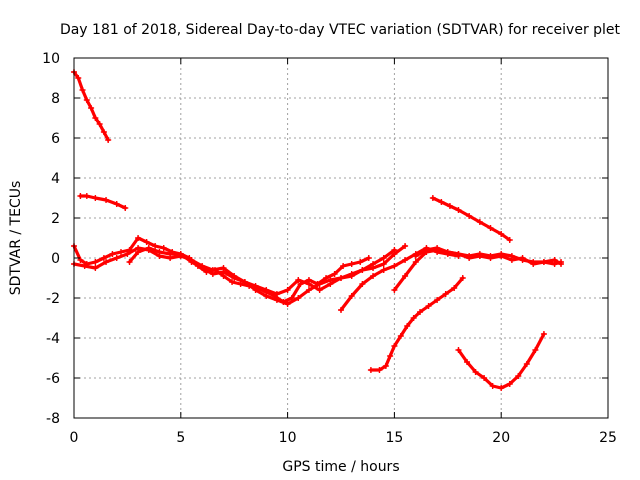 The width and height of the screenshot is (640, 480). Describe the element at coordinates (16, 238) in the screenshot. I see `y-axis-label: SDTVAR / TECUs` at that location.